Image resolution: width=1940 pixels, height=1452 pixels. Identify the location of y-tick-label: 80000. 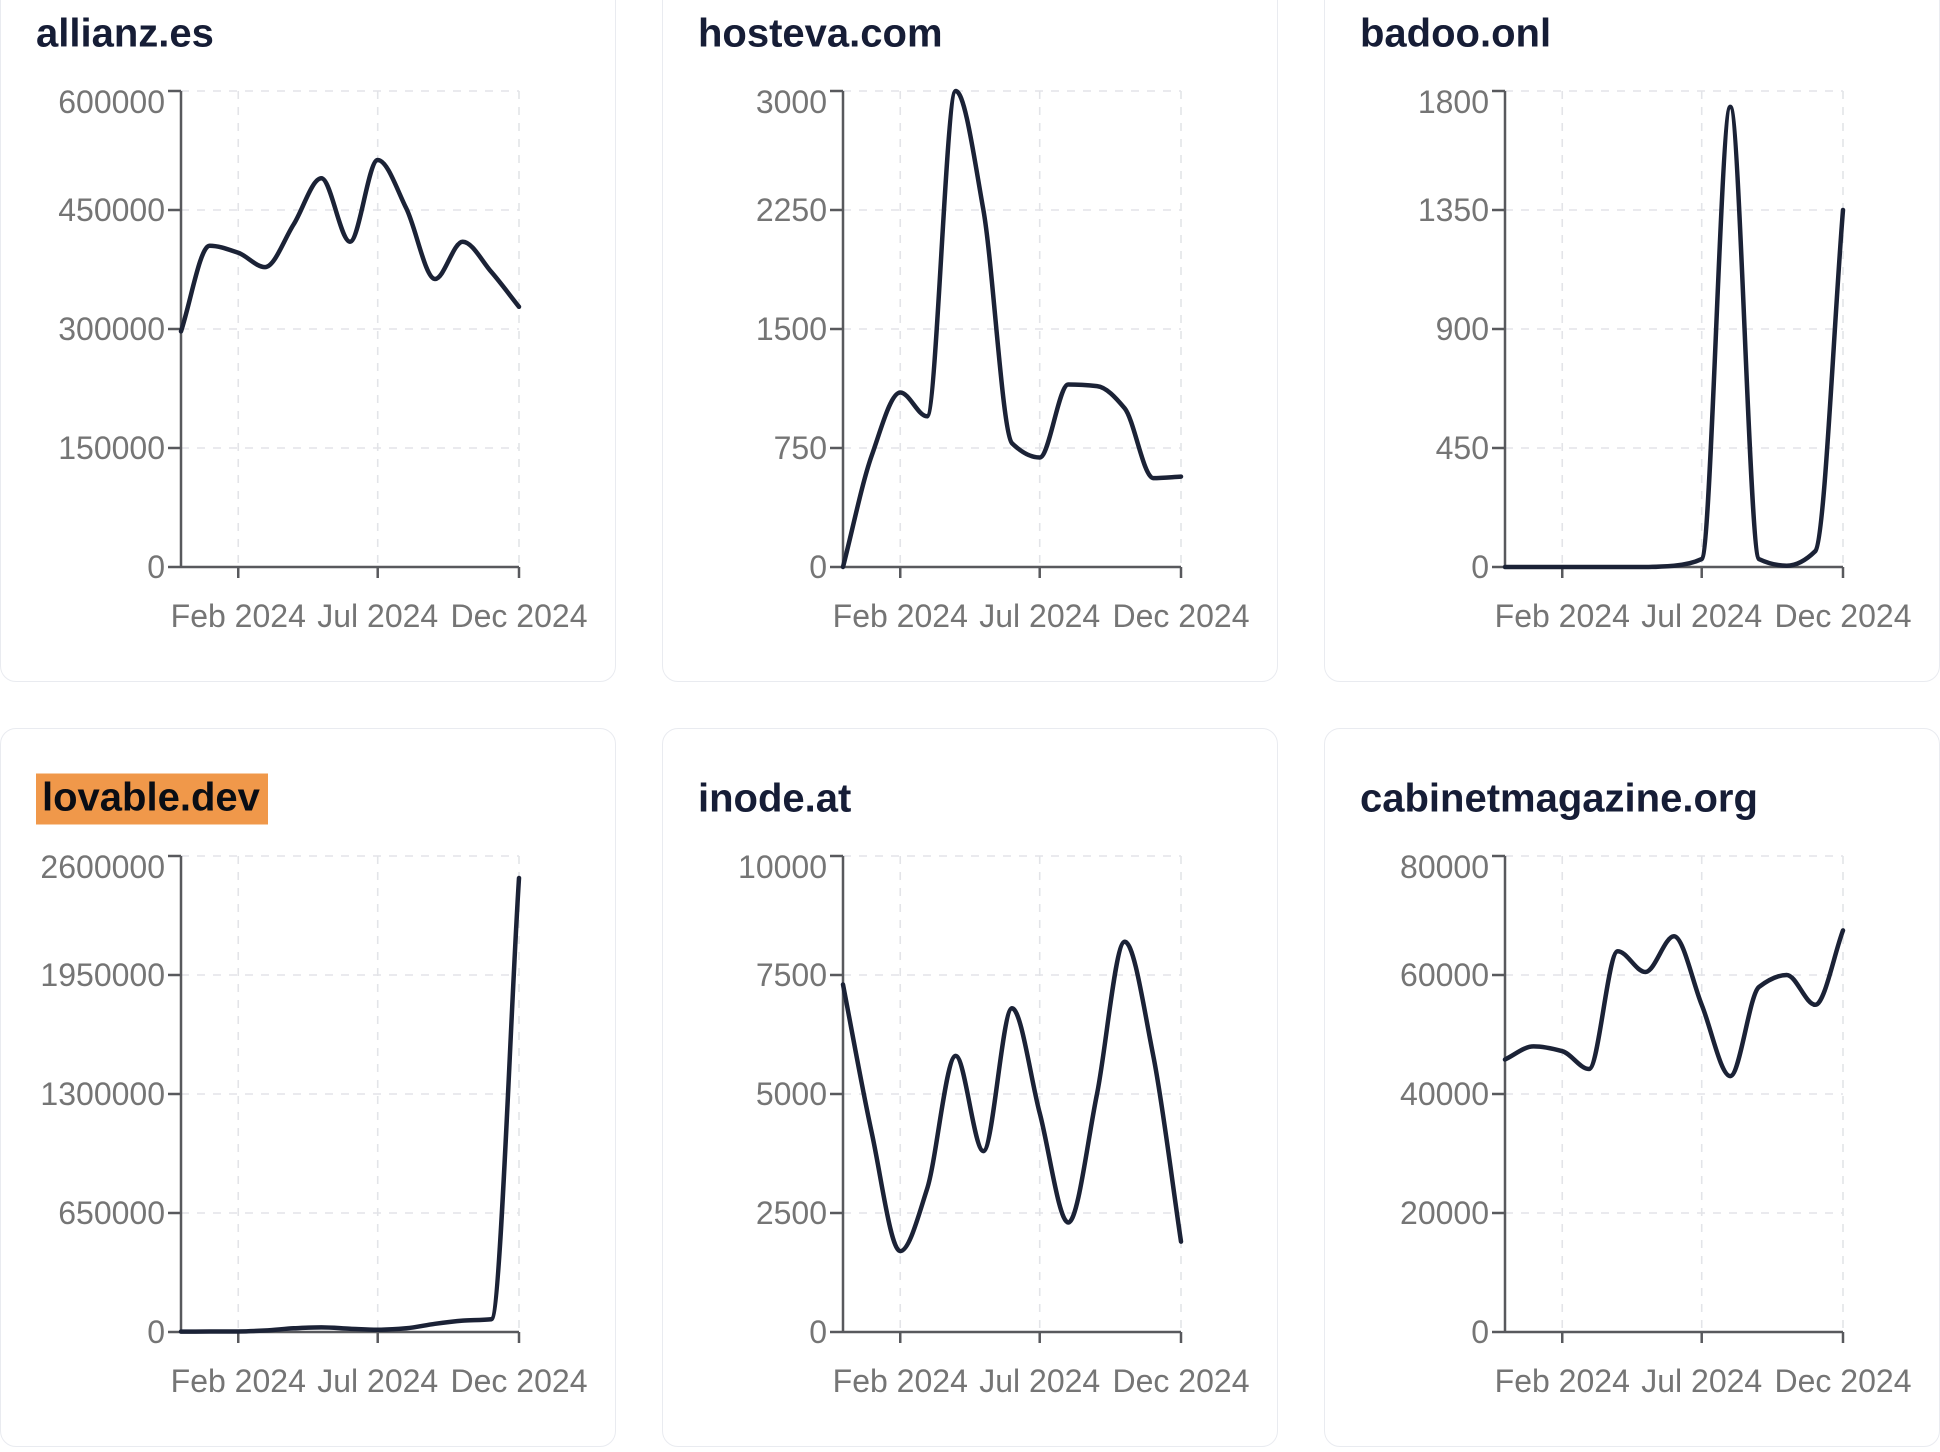
(1444, 867).